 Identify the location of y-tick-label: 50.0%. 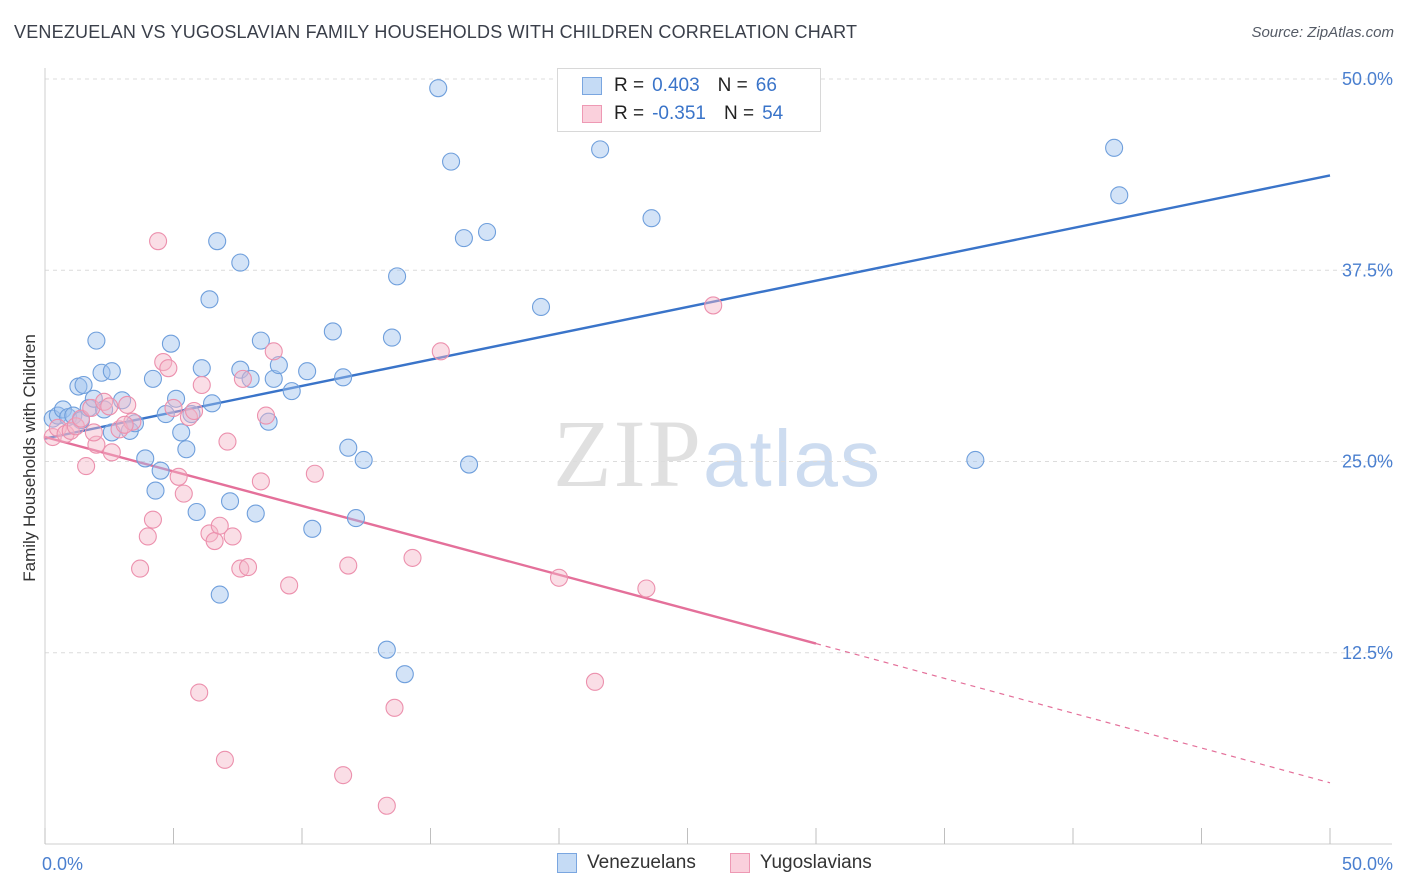
(1367, 79).